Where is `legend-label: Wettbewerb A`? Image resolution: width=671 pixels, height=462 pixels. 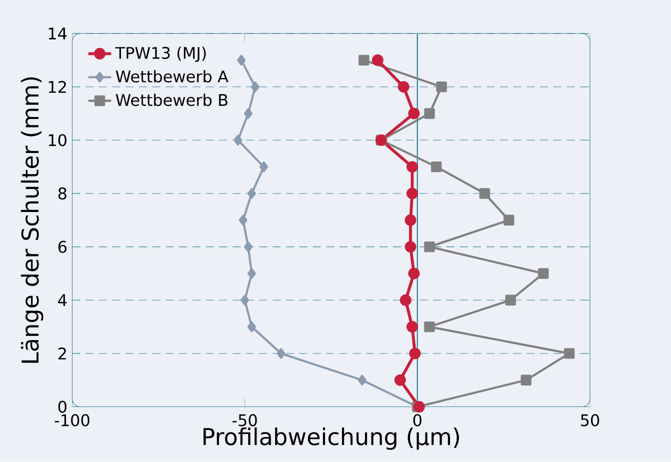 legend-label: Wettbewerb A is located at coordinates (172, 76).